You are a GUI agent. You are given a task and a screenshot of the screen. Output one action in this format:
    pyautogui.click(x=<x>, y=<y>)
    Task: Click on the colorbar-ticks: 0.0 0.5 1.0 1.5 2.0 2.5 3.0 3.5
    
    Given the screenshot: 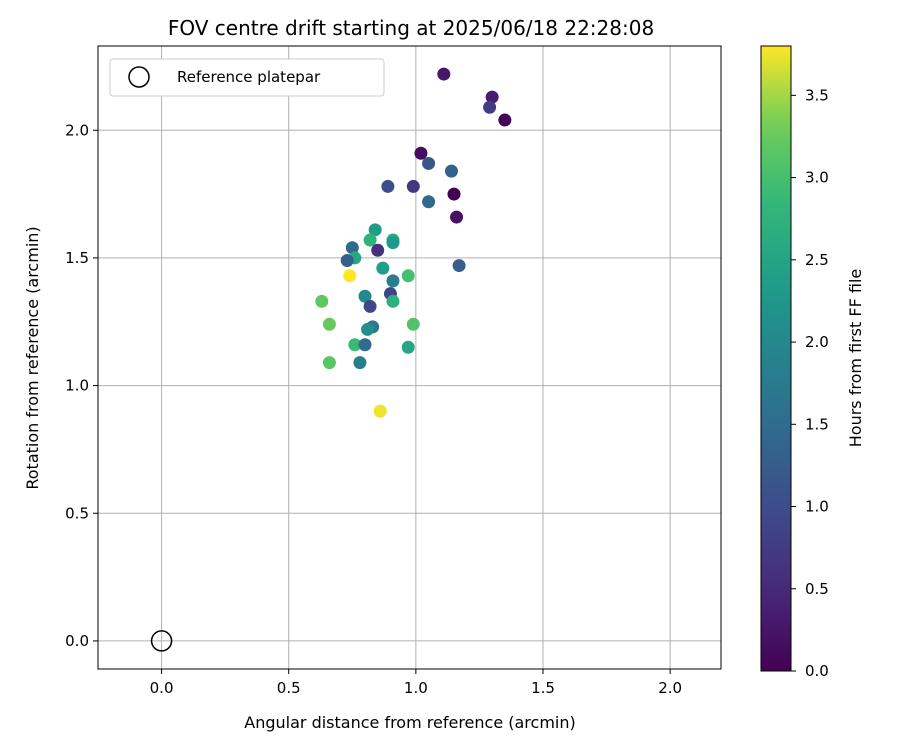 What is the action you would take?
    pyautogui.click(x=810, y=383)
    